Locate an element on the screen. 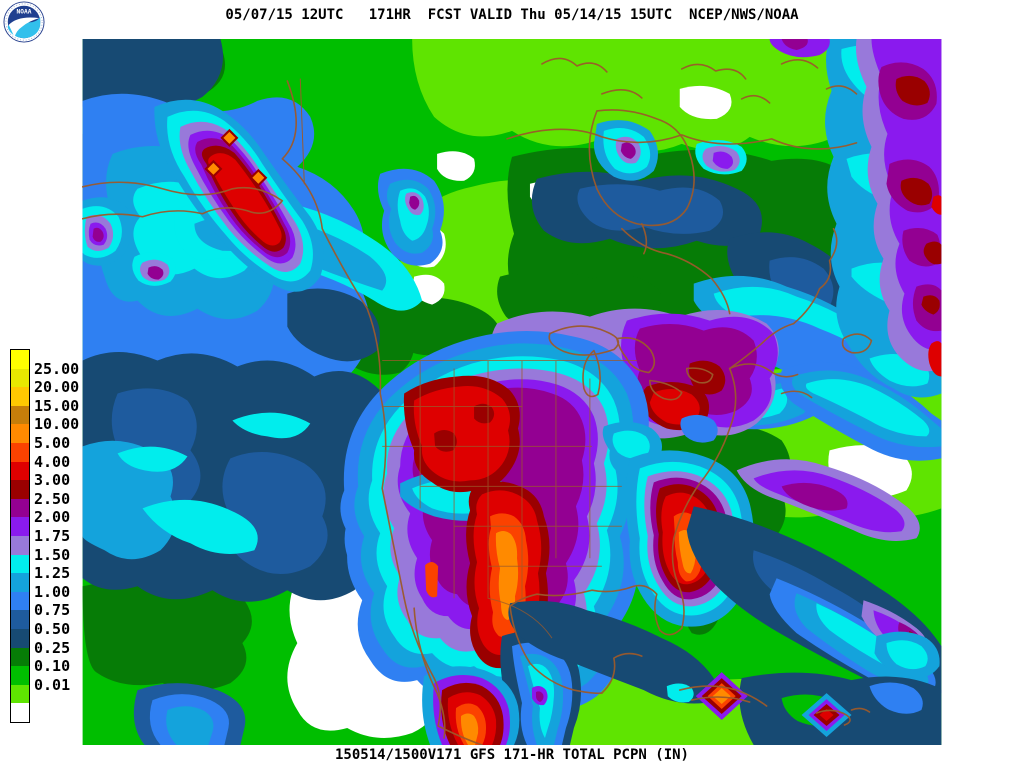 The width and height of the screenshot is (1024, 768). colorbar-label: 0.25 is located at coordinates (52, 647).